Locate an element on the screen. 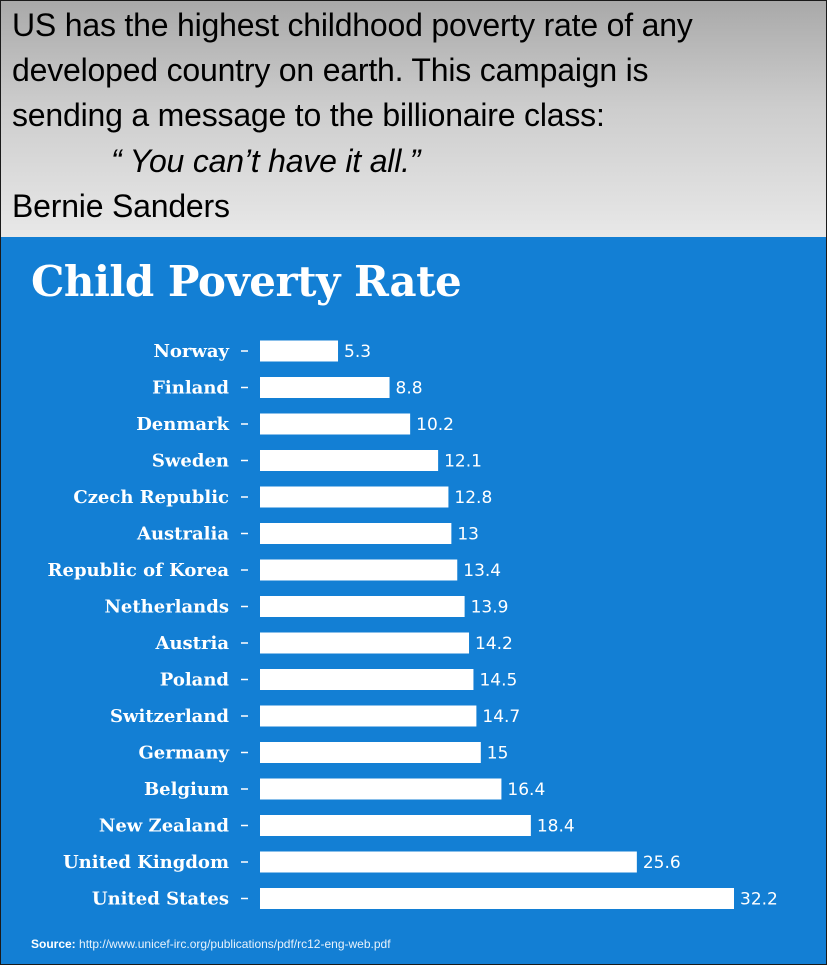 The width and height of the screenshot is (827, 965). category-label: Czech Republic is located at coordinates (151, 497).